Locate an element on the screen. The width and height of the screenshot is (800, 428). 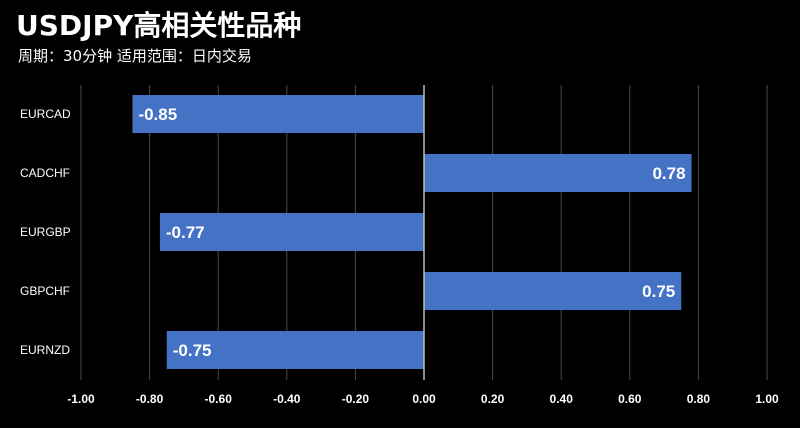
x-tick-label: 0.80 is located at coordinates (699, 399).